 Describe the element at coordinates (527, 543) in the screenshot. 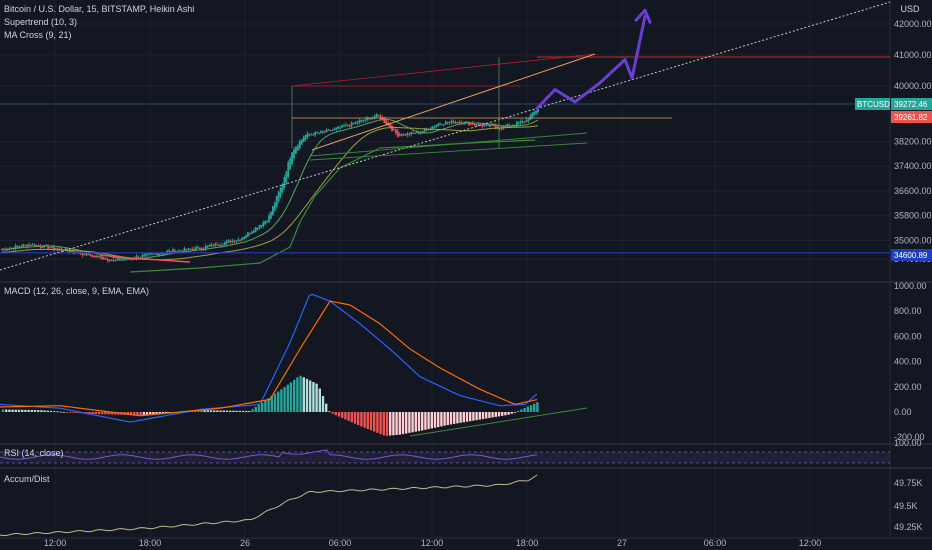

I see `time-tick-label: 18:00` at that location.